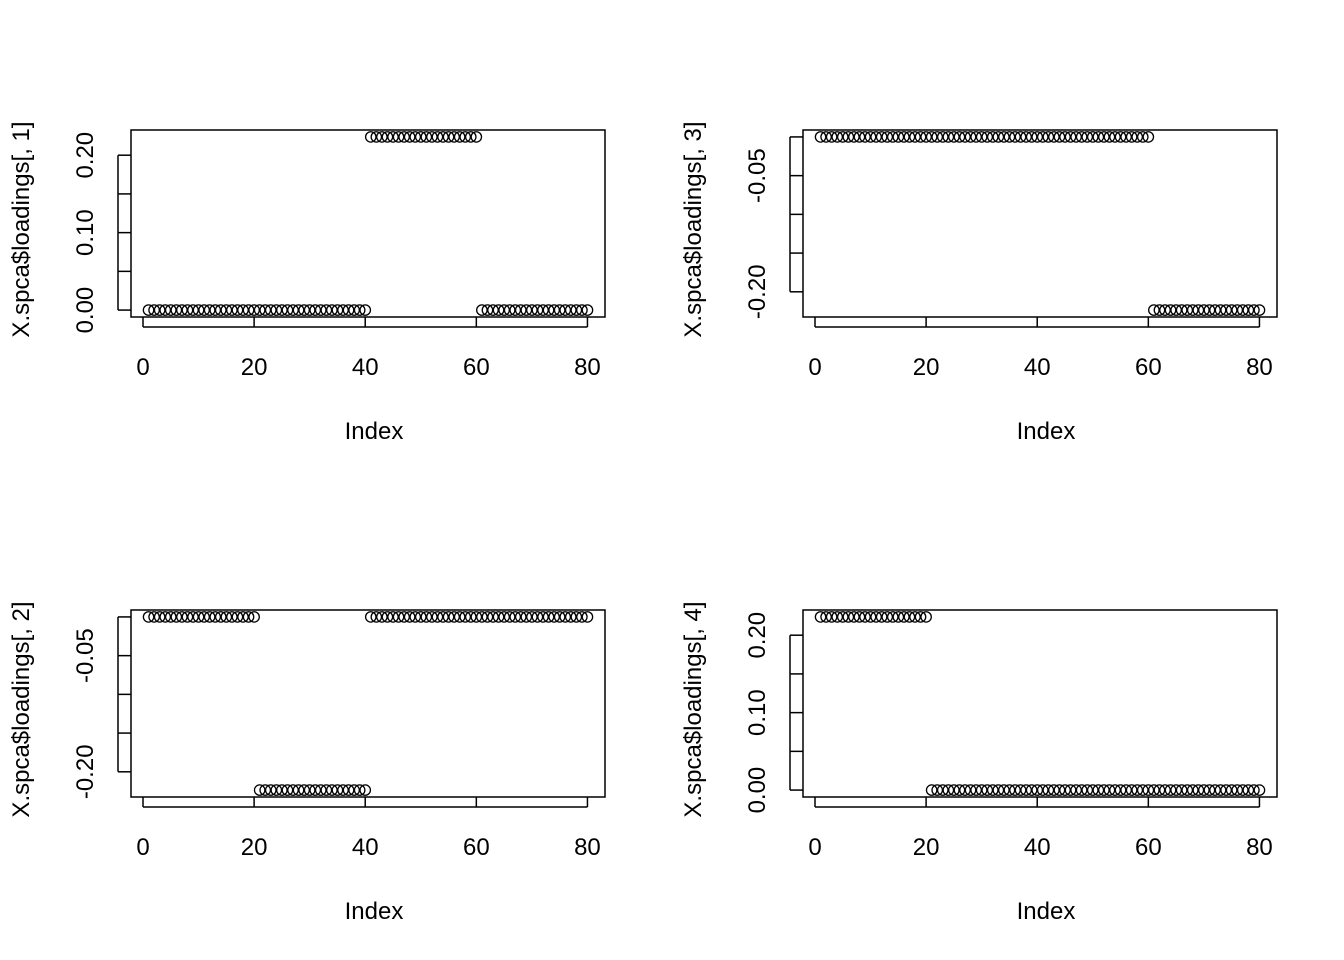  Describe the element at coordinates (1148, 367) in the screenshot. I see `x-tick-label: 60` at that location.